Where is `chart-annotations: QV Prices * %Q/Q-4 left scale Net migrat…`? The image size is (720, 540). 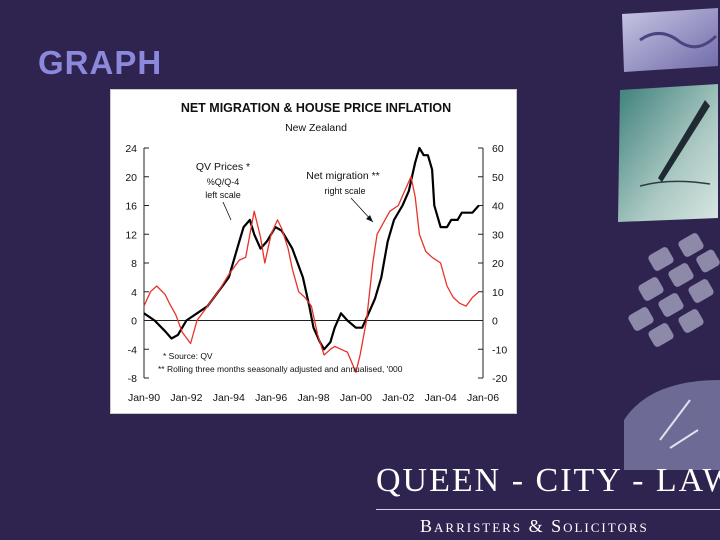 chart-annotations: QV Prices * %Q/Q-4 left scale Net migrat… is located at coordinates (280, 267).